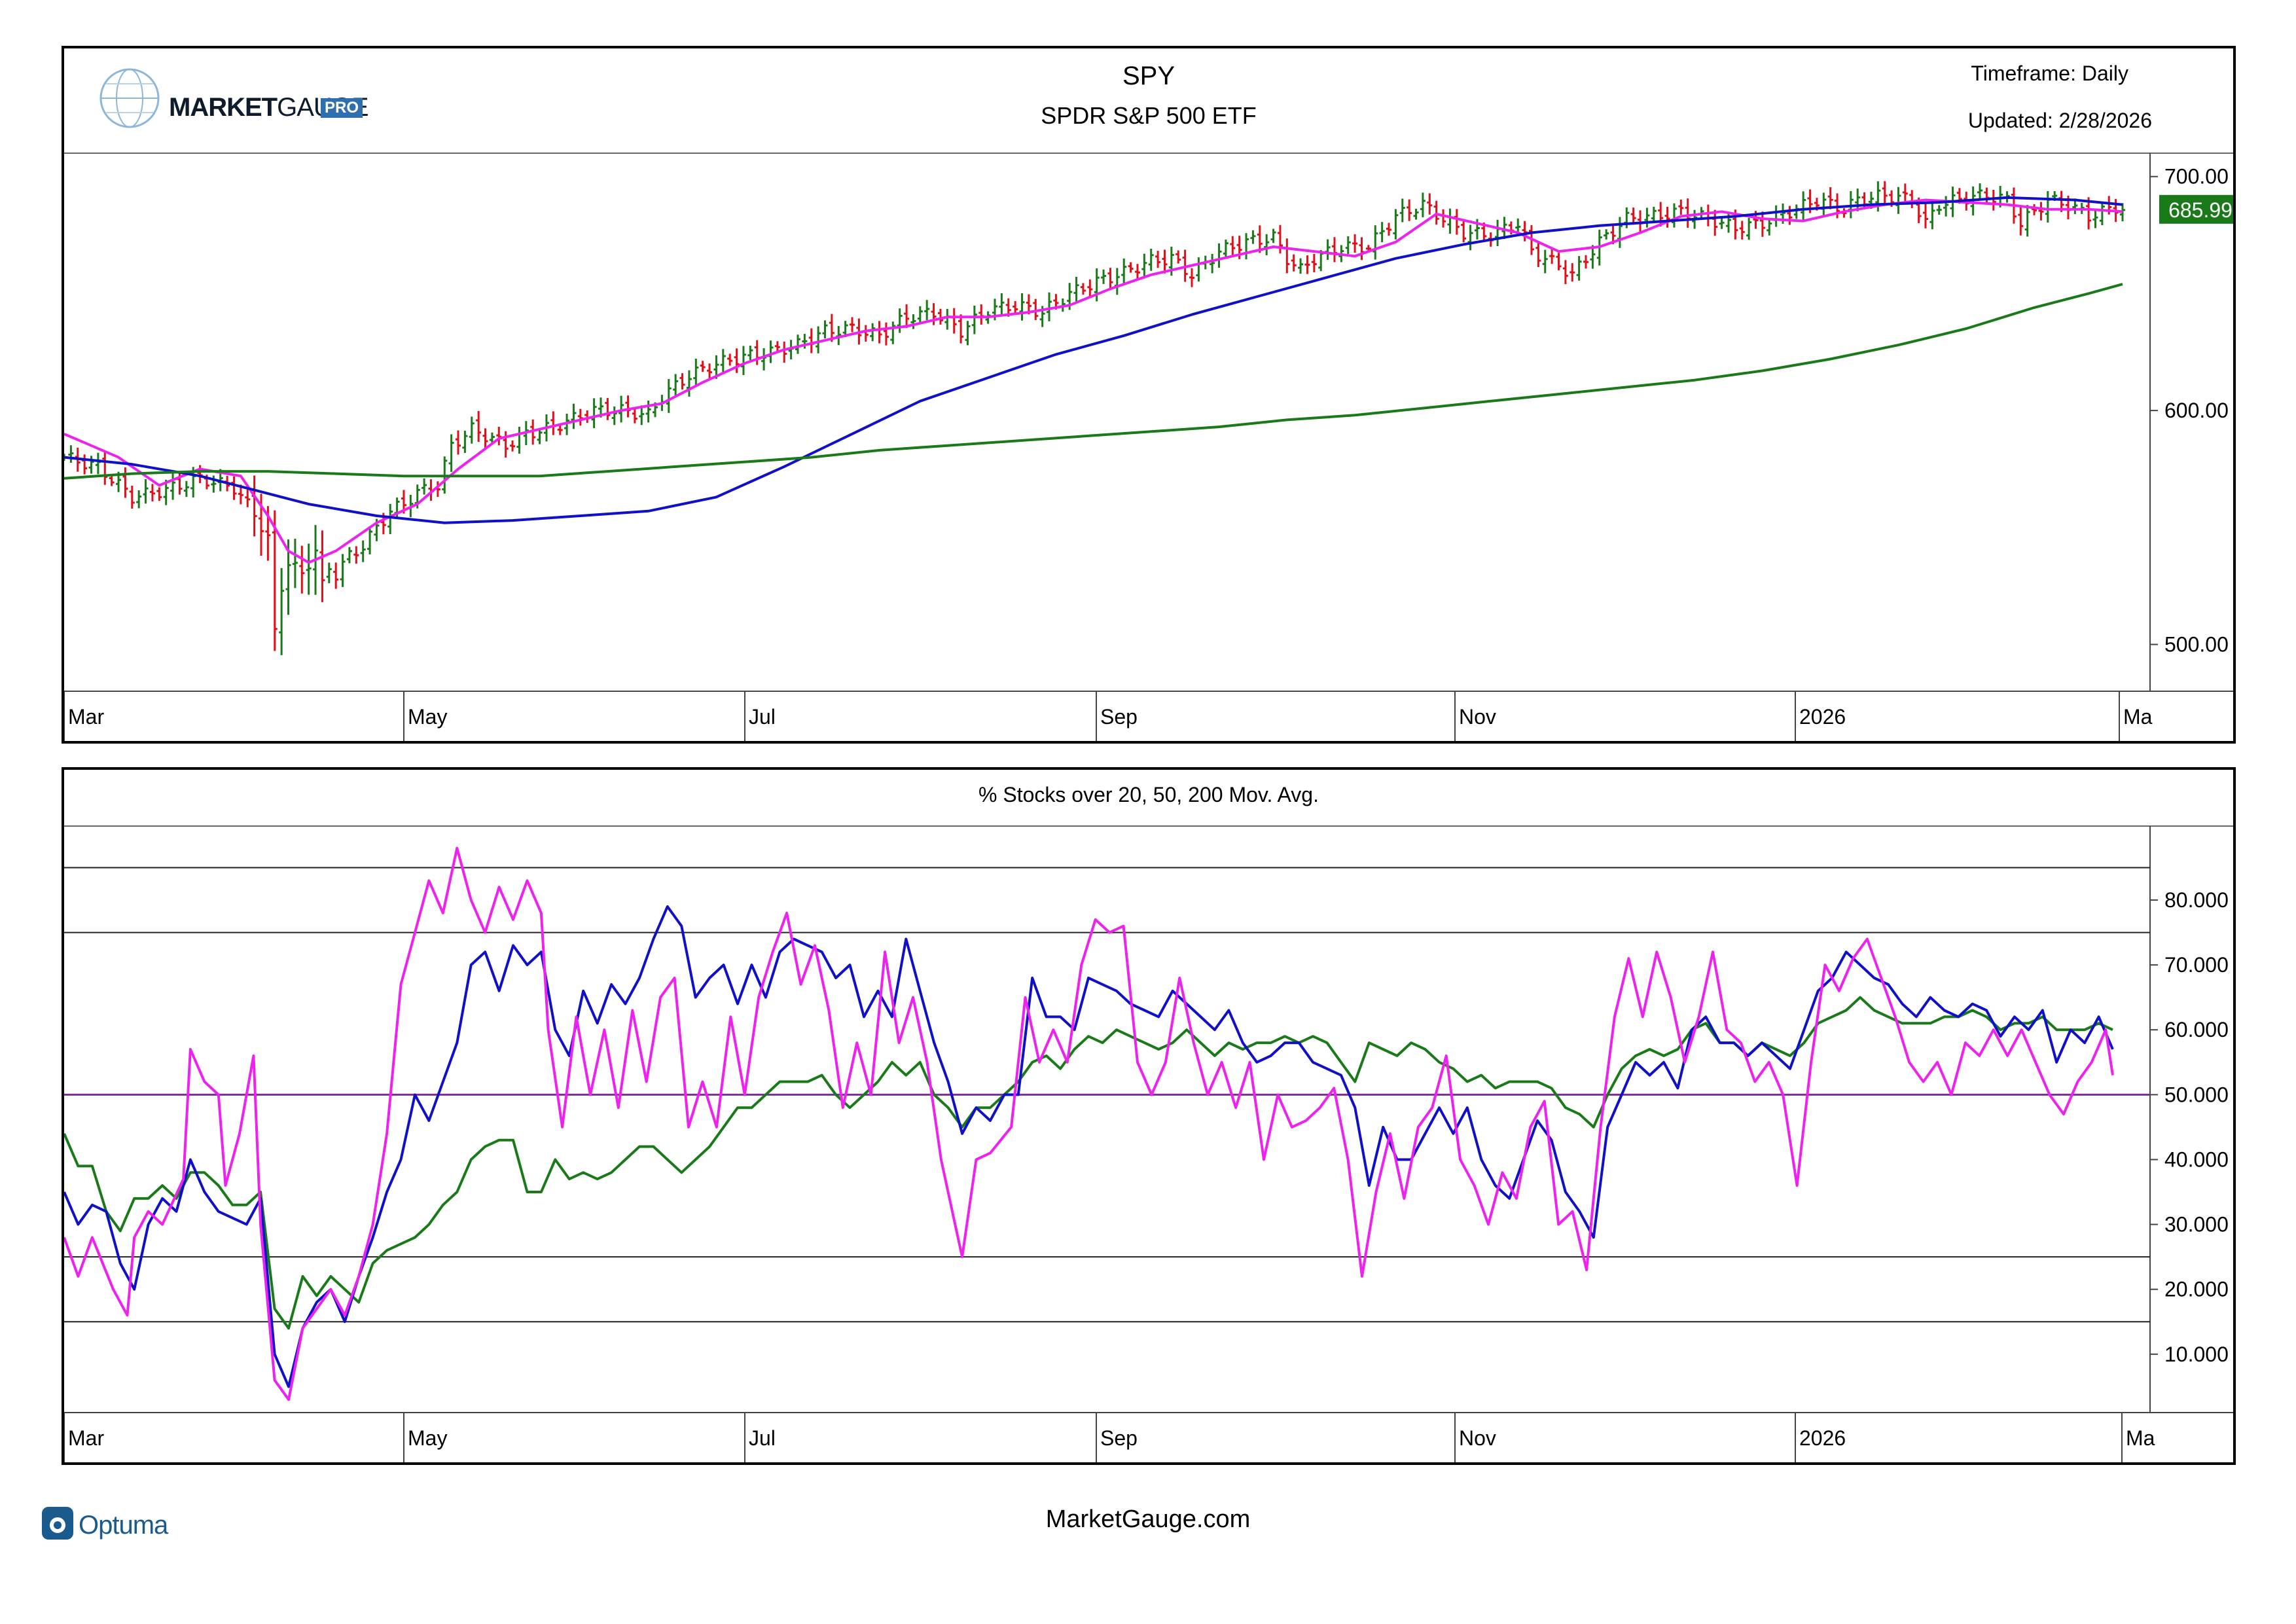  What do you see at coordinates (2196, 900) in the screenshot?
I see `y-tick-label: 80.000` at bounding box center [2196, 900].